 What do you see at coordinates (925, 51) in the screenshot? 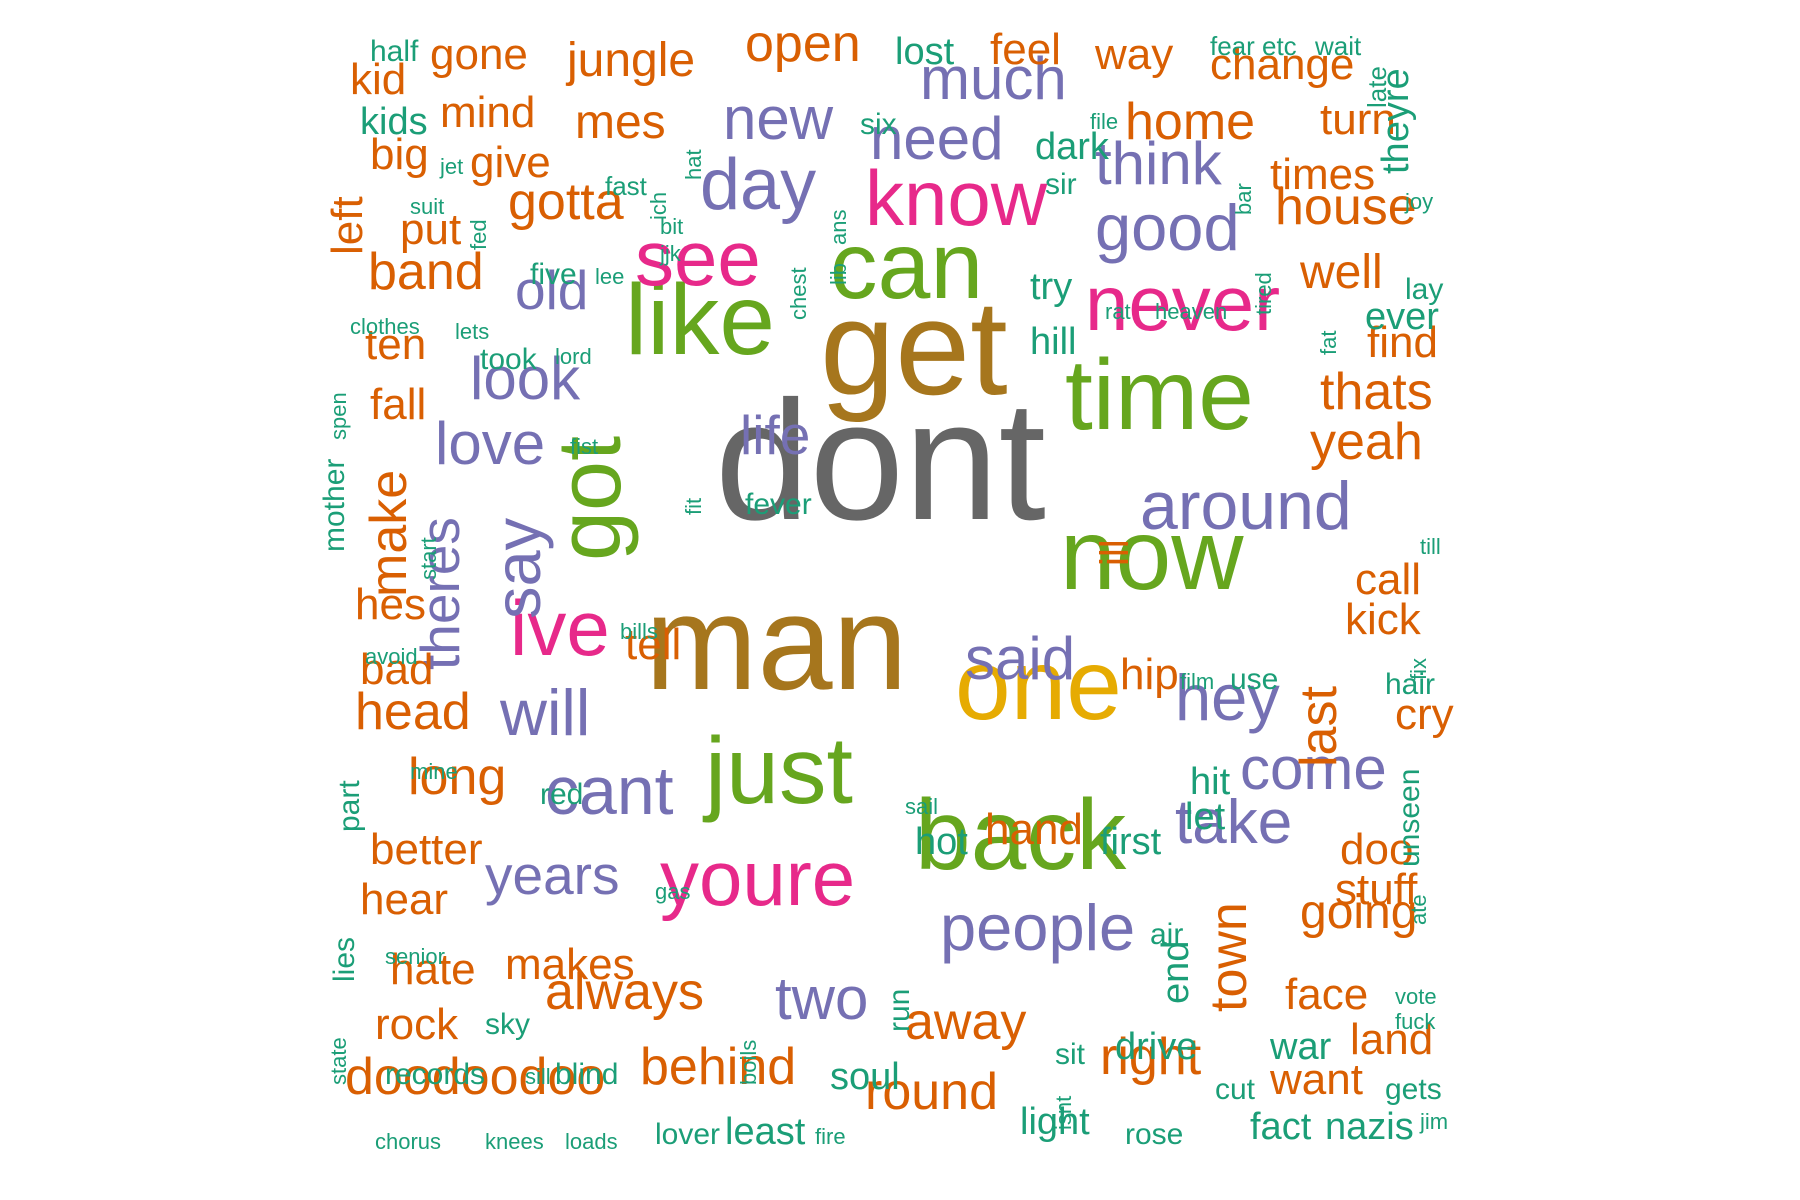
I see `word-lost: lost` at bounding box center [925, 51].